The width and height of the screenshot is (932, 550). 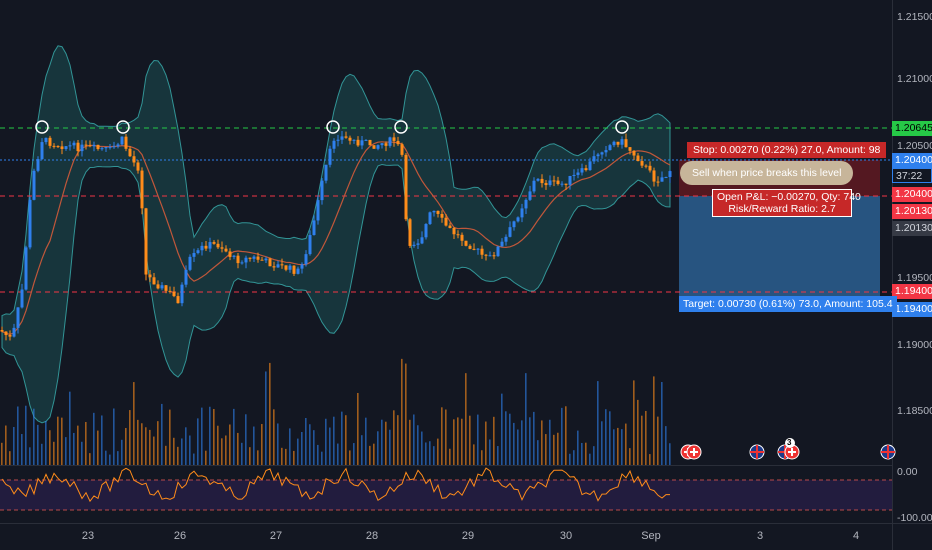 What do you see at coordinates (694, 452) in the screenshot?
I see `flag-ch-icon` at bounding box center [694, 452].